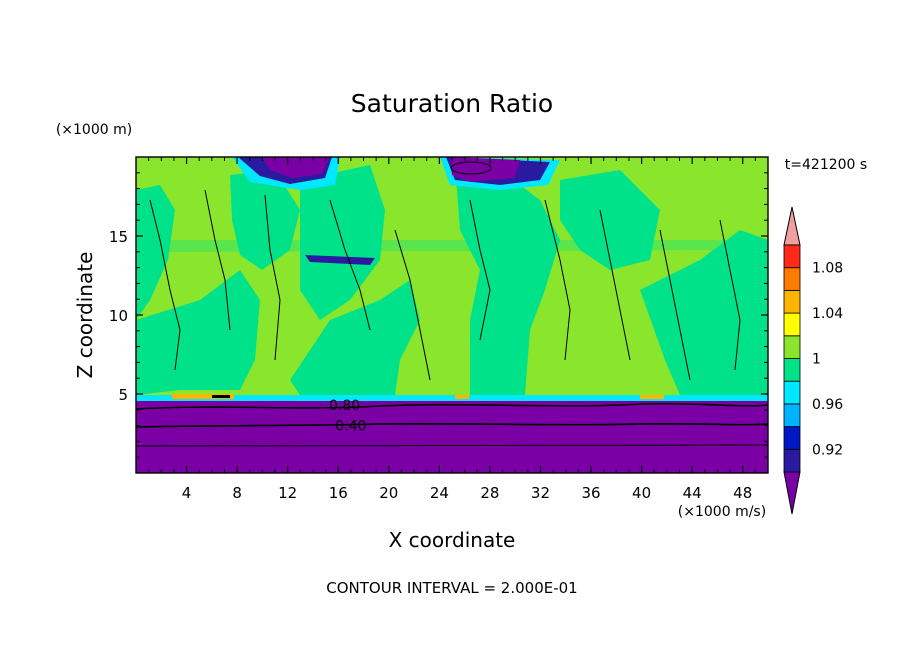 The image size is (904, 654). Describe the element at coordinates (187, 493) in the screenshot. I see `x-tick-label: 4` at that location.